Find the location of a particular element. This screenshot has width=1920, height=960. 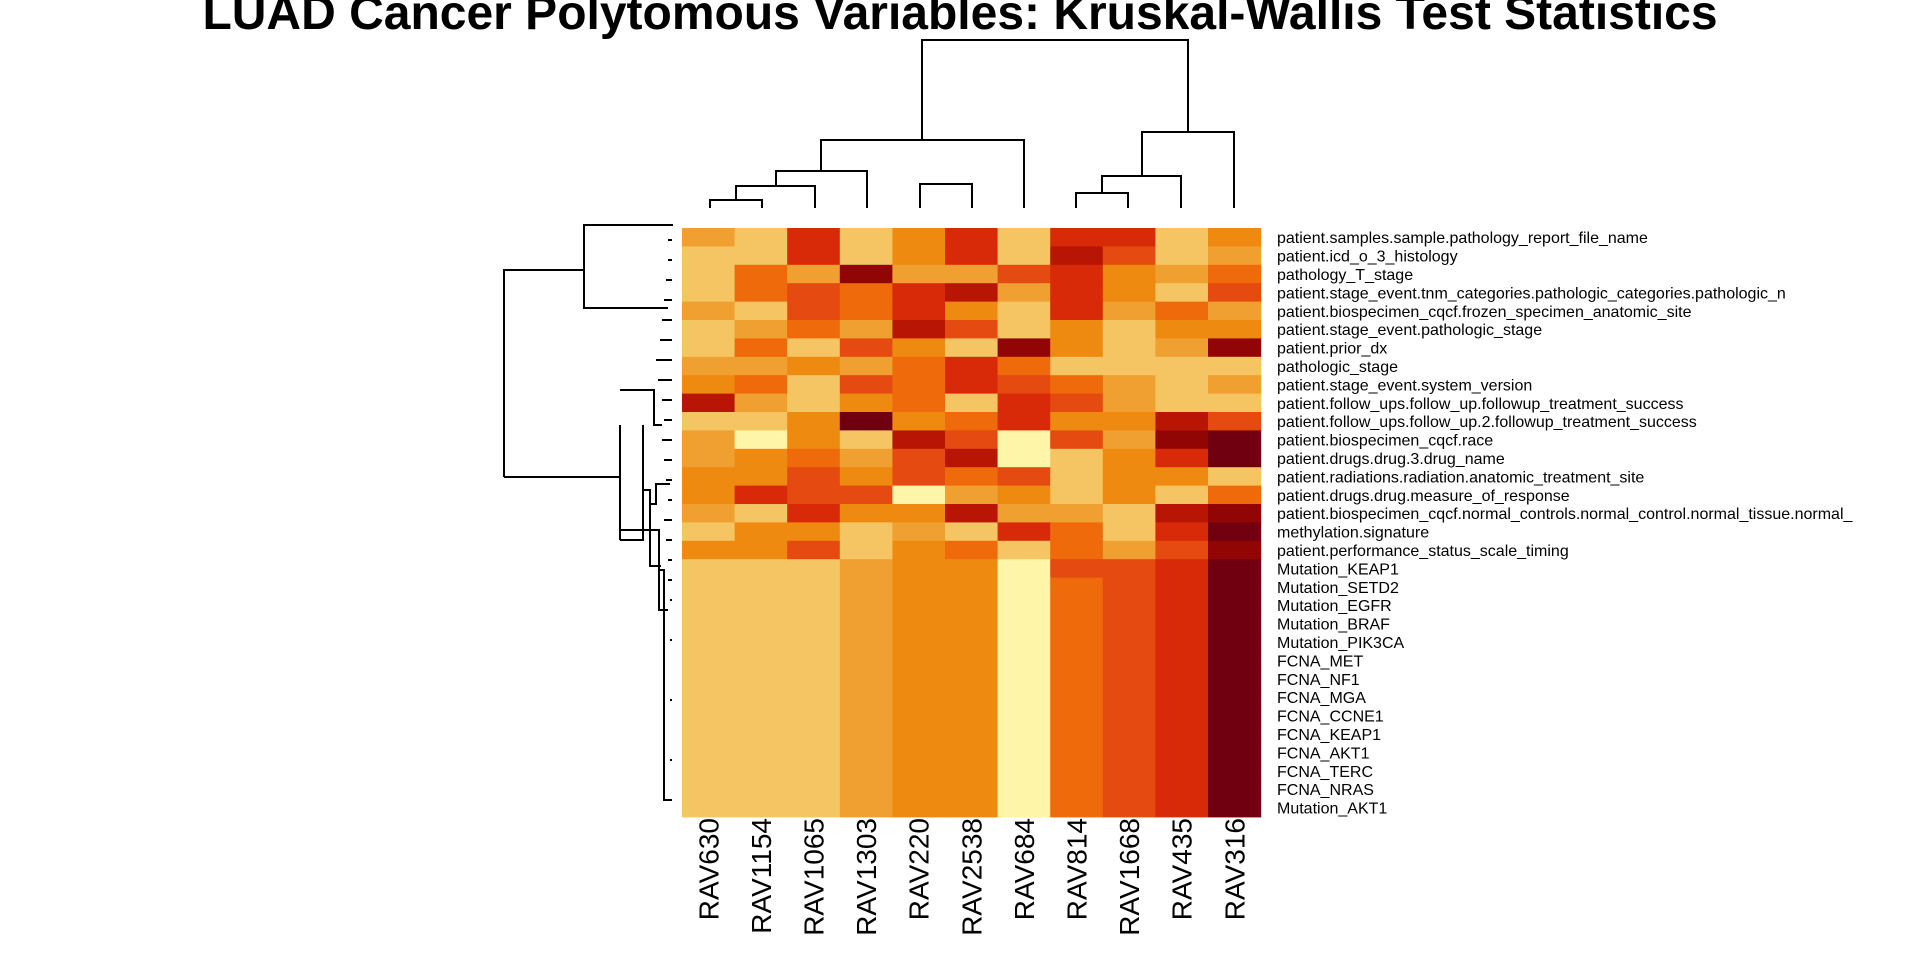

column-label: RAV2538 is located at coordinates (971, 877).